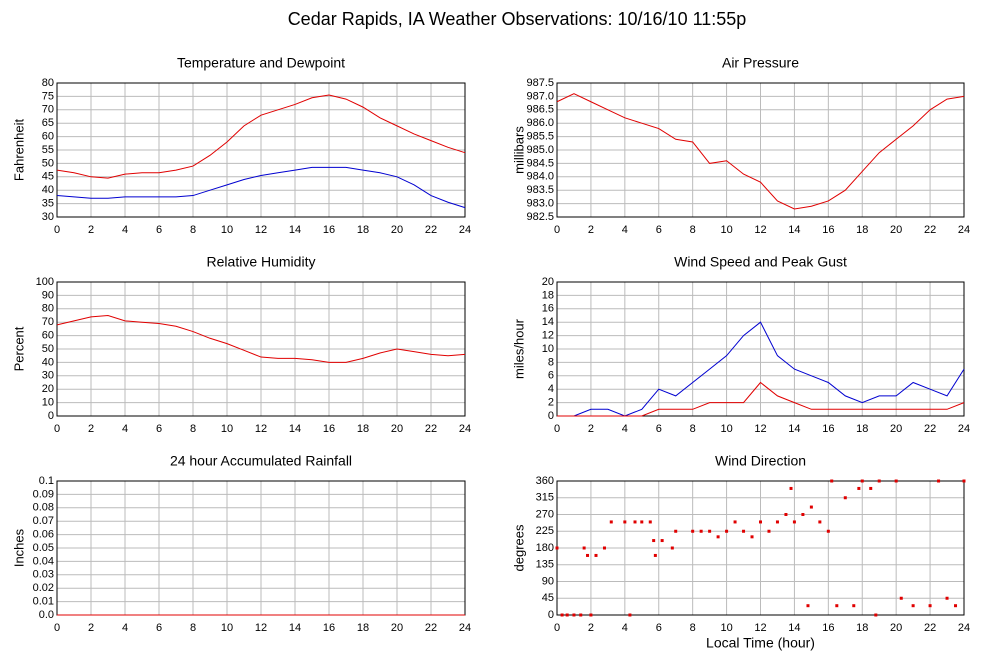 The image size is (999, 659). Describe the element at coordinates (540, 177) in the screenshot. I see `y-tick-label: 984.0` at that location.